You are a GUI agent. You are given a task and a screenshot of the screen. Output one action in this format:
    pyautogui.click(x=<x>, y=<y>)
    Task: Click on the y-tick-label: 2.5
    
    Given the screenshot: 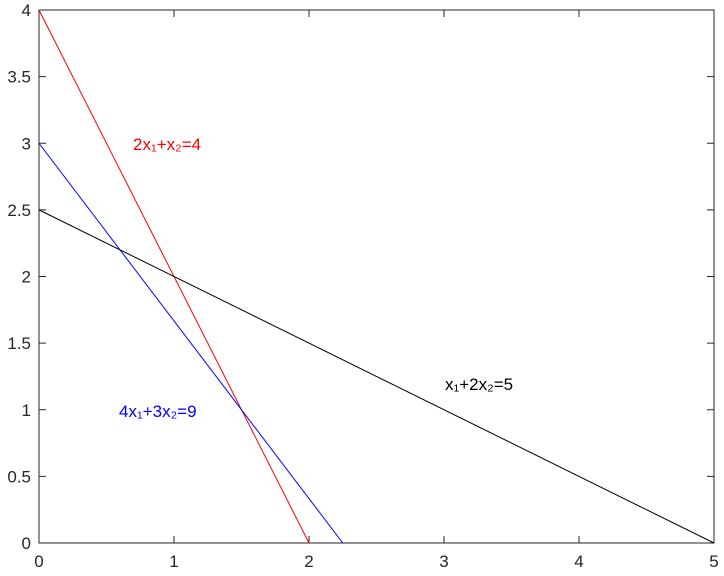 What is the action you would take?
    pyautogui.click(x=19, y=210)
    